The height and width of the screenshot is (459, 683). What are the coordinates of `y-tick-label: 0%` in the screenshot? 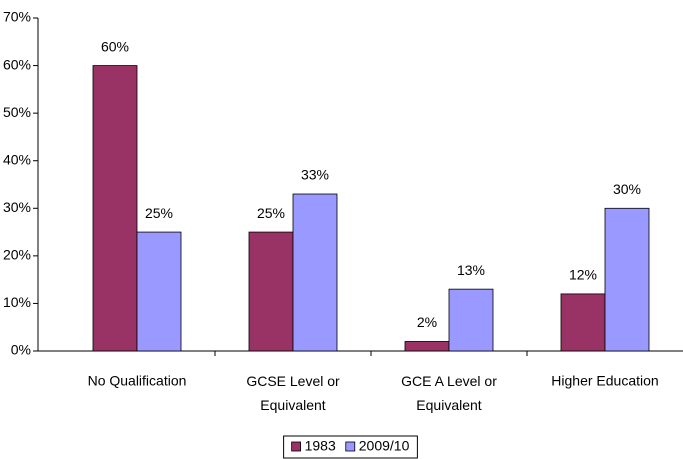 It's located at (21, 350).